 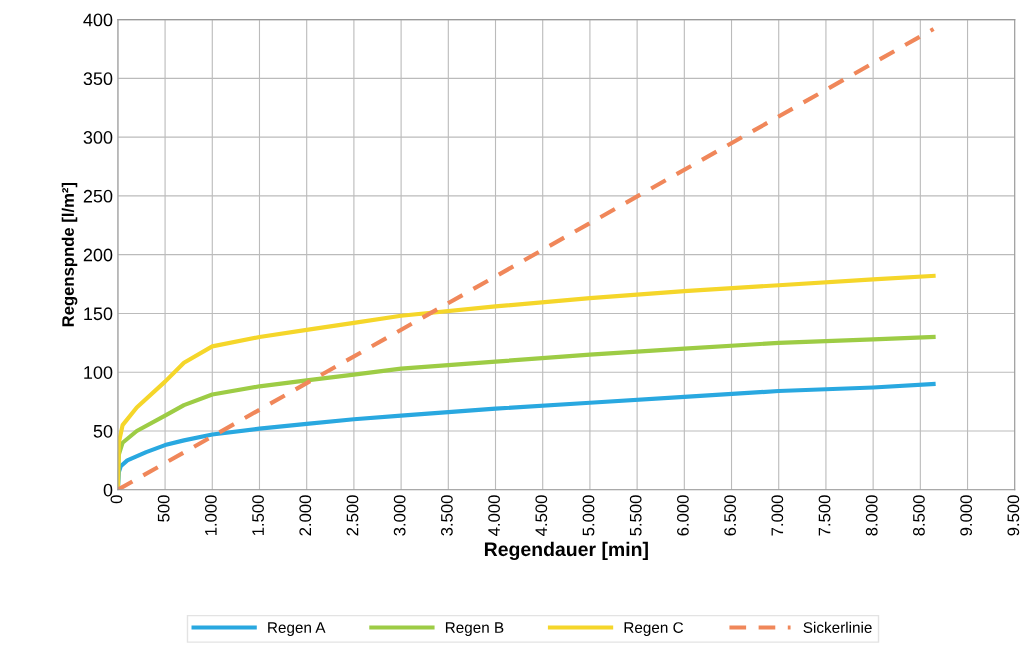 What do you see at coordinates (305, 515) in the screenshot?
I see `x-tick-label: 2.000` at bounding box center [305, 515].